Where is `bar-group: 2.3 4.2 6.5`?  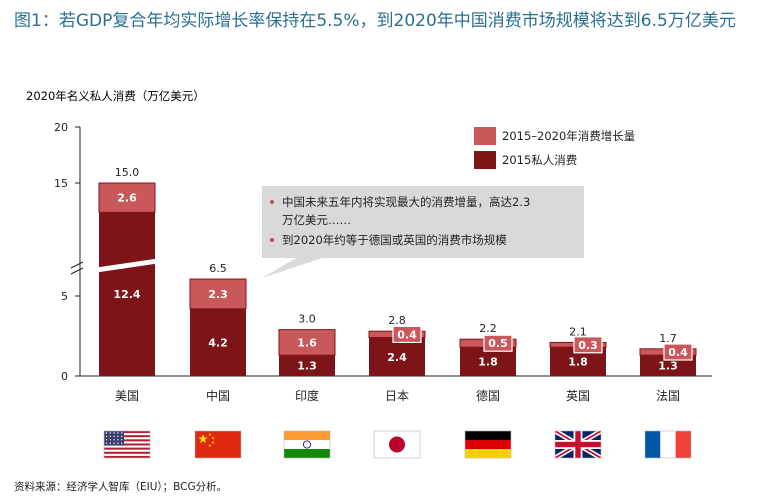
bar-group: 2.3 4.2 6.5 is located at coordinates (218, 319).